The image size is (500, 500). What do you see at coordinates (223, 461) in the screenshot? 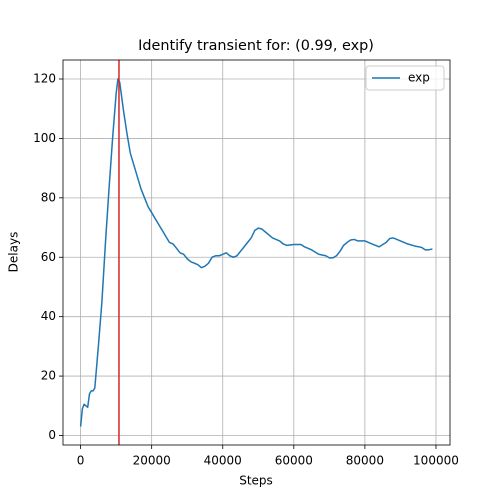
I see `x-tick-label: 40000` at bounding box center [223, 461].